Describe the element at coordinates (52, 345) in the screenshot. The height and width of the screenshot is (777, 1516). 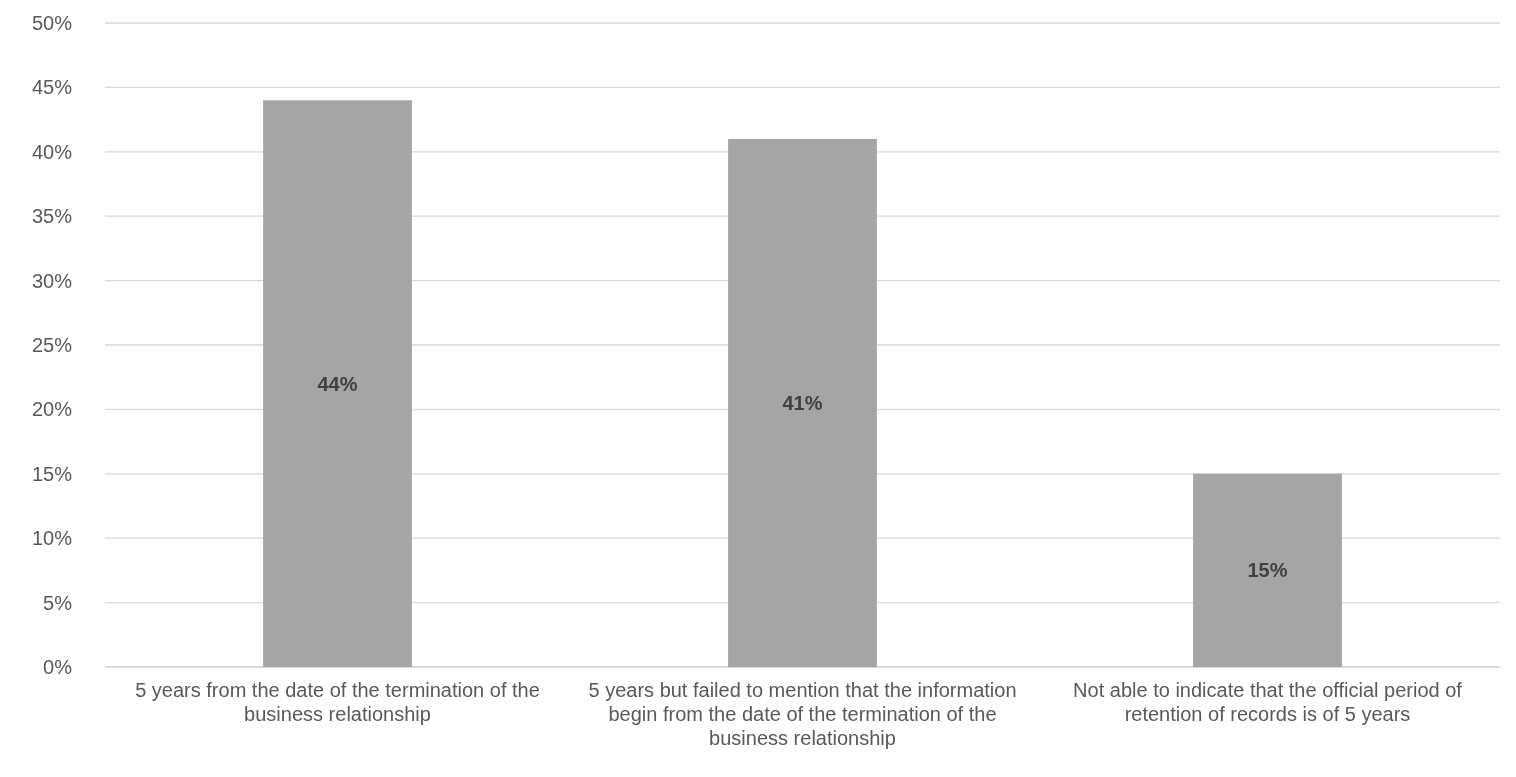
I see `y-tick-label: 25%` at that location.